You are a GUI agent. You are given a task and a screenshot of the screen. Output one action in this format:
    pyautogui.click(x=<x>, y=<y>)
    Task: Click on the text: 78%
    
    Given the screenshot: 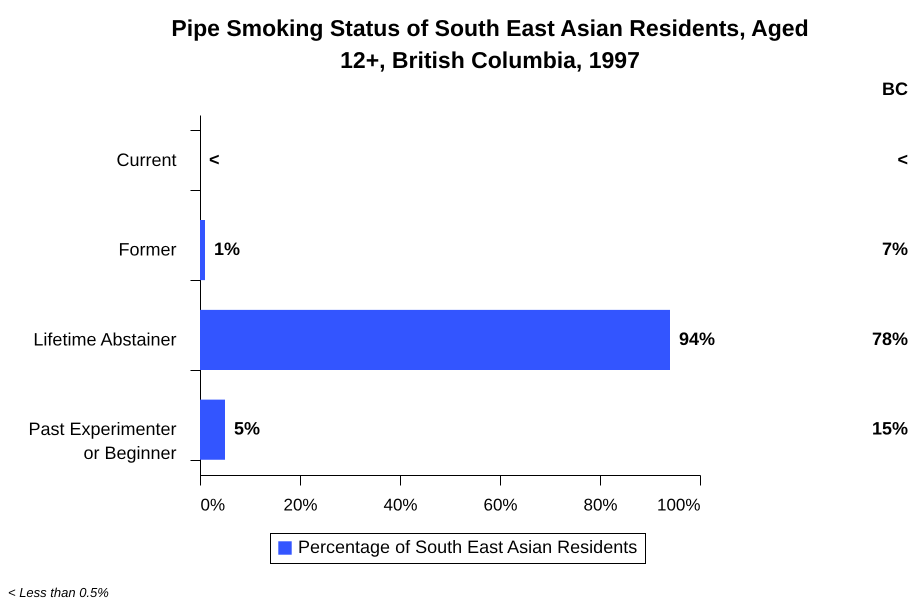 What is the action you would take?
    pyautogui.click(x=890, y=338)
    